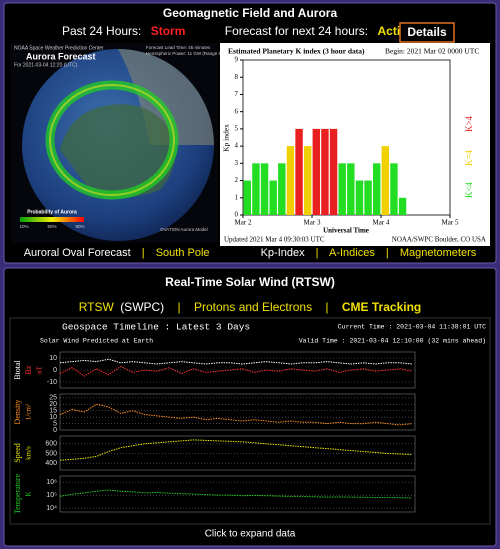  What do you see at coordinates (17, 453) in the screenshot?
I see `series-label: Speed` at bounding box center [17, 453].